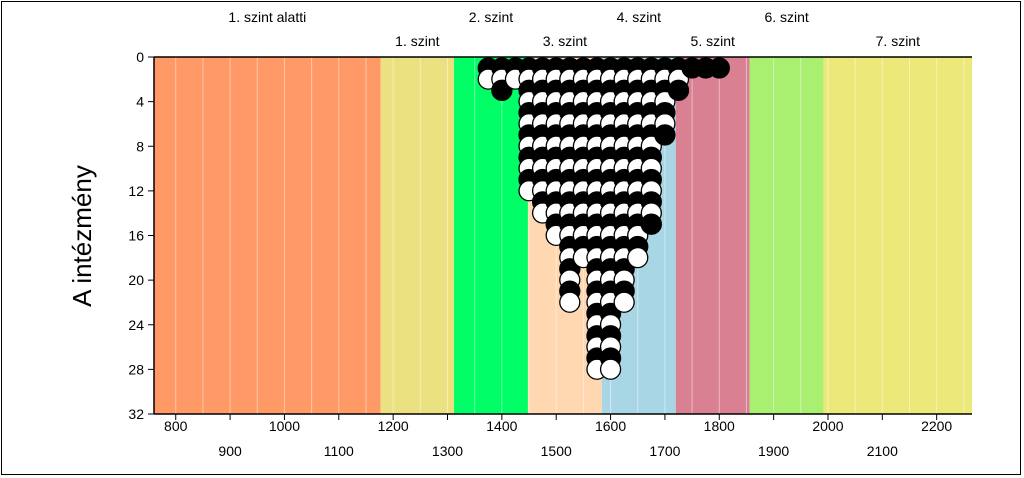 The height and width of the screenshot is (478, 1024). I want to click on x-tick-label: 1300, so click(447, 451).